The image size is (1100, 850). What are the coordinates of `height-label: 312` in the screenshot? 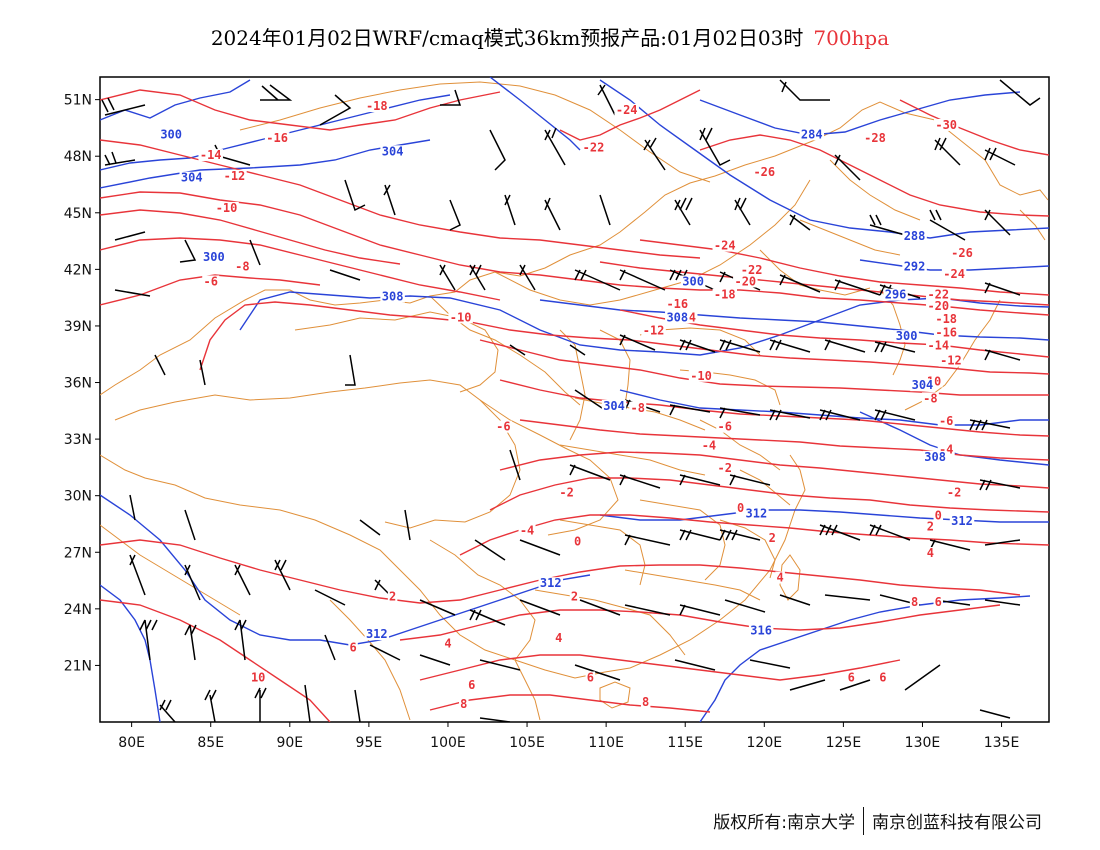 It's located at (377, 634).